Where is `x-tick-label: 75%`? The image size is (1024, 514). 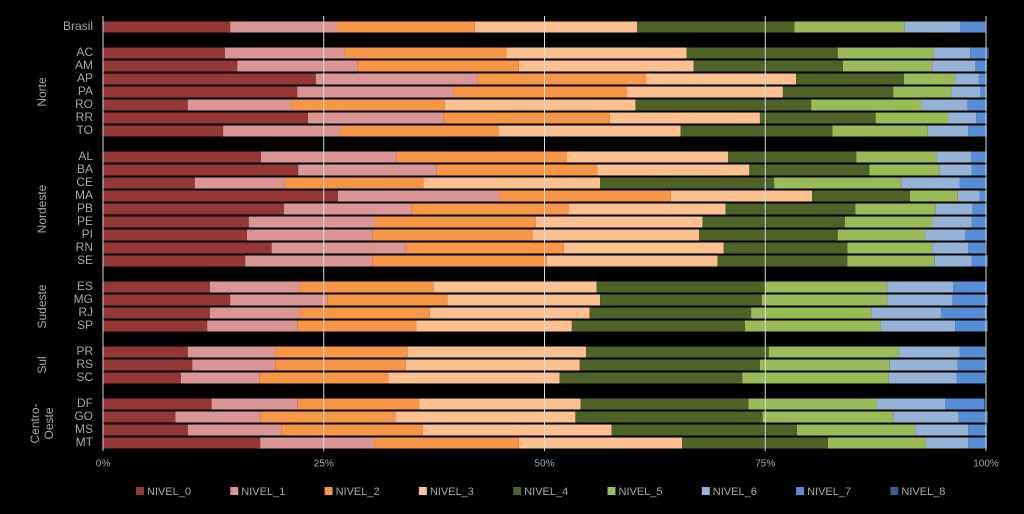
x-tick-label: 75% is located at coordinates (765, 464).